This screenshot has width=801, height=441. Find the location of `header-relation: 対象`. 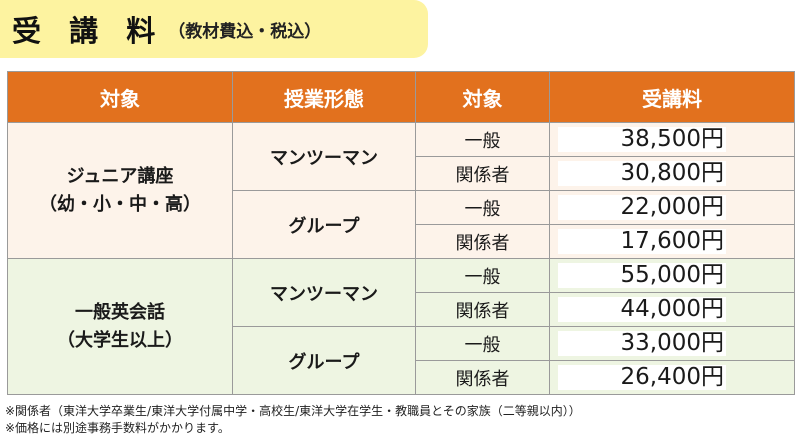

header-relation: 対象 is located at coordinates (482, 97).